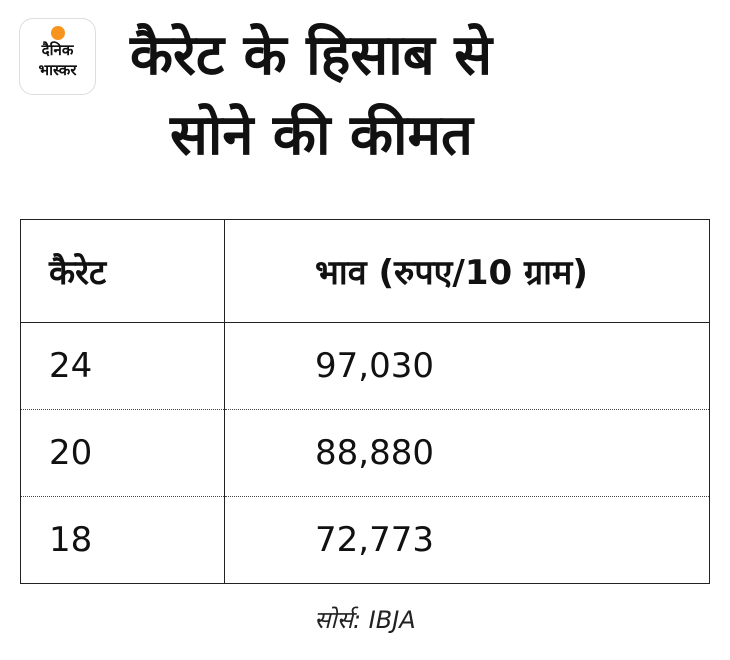 This screenshot has width=730, height=660. What do you see at coordinates (321, 135) in the screenshot?
I see `title-line-2: सोने की कीमत` at bounding box center [321, 135].